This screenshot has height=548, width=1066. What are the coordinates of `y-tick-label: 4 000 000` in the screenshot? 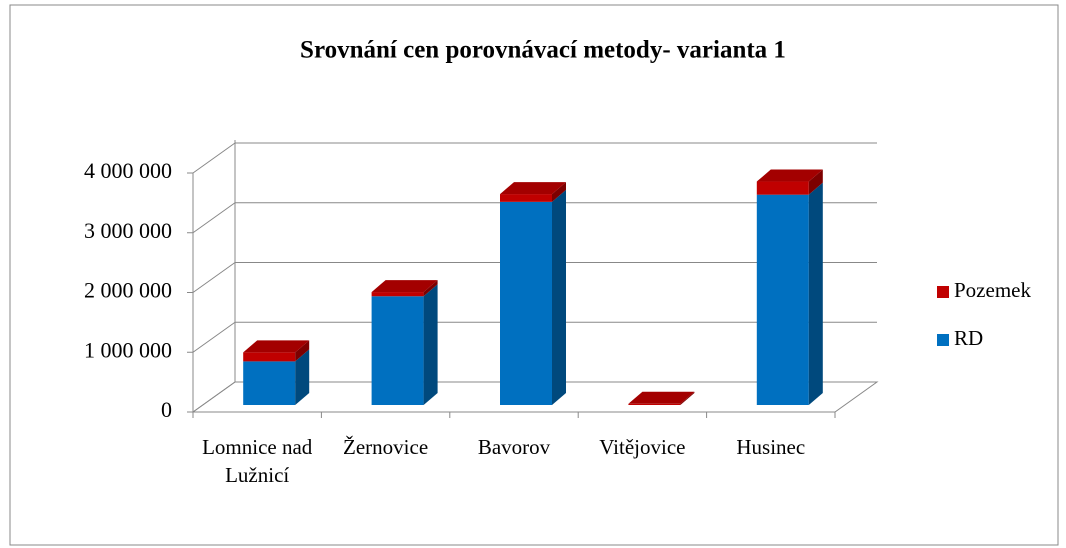 It's located at (128, 170).